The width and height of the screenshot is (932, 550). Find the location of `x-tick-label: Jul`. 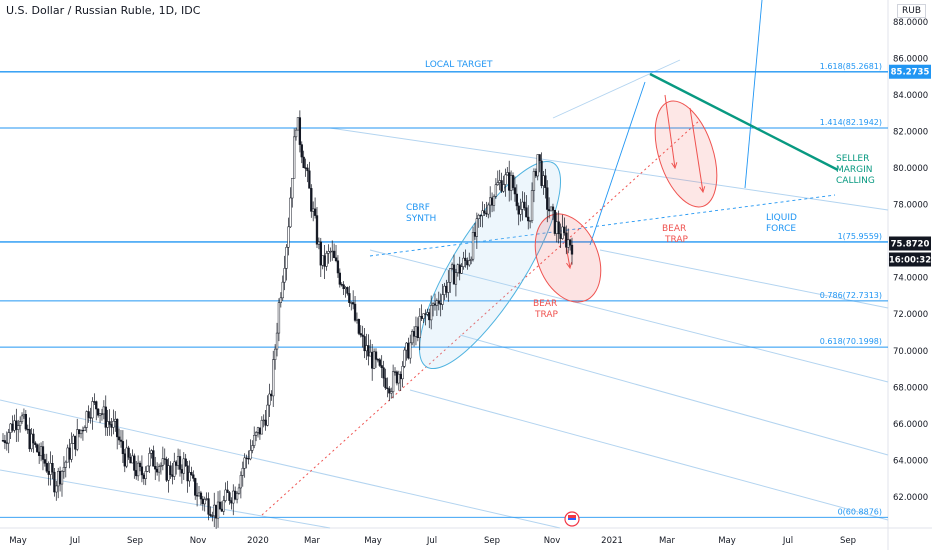

x-tick-label: Jul is located at coordinates (431, 541).